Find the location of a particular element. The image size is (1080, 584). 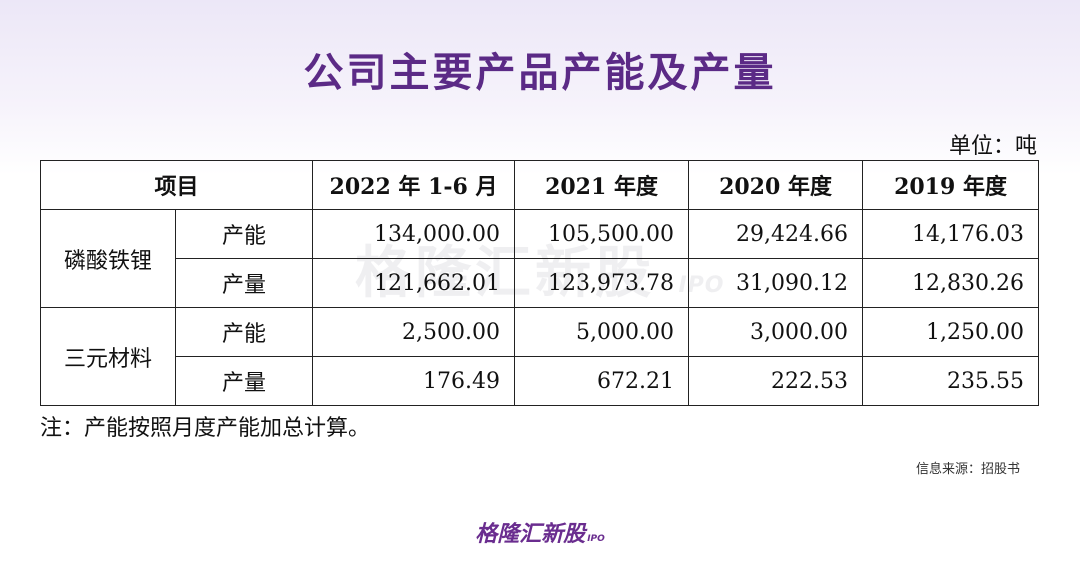

logo-text: 格隆汇新股 is located at coordinates (530, 534).